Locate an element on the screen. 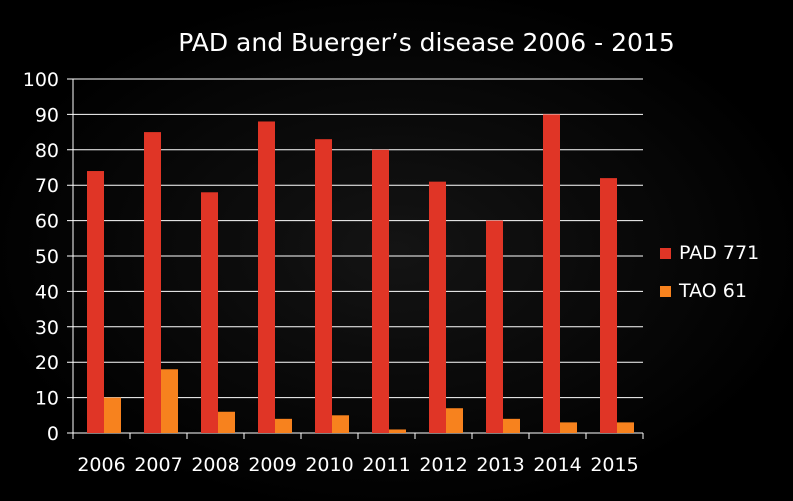 The width and height of the screenshot is (793, 501). bar-pad-2006 is located at coordinates (95, 302).